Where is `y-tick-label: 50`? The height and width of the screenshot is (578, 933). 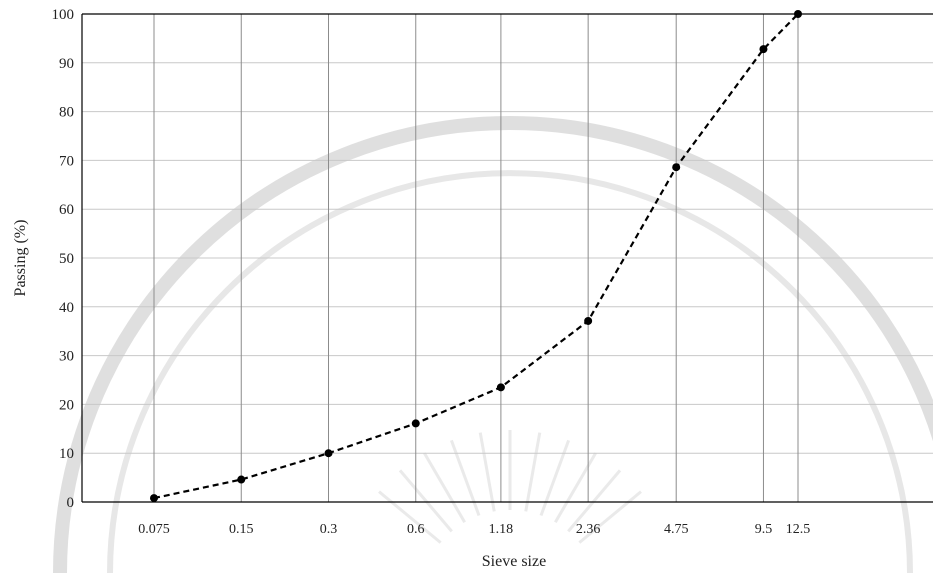
y-tick-label: 50 is located at coordinates (66, 259).